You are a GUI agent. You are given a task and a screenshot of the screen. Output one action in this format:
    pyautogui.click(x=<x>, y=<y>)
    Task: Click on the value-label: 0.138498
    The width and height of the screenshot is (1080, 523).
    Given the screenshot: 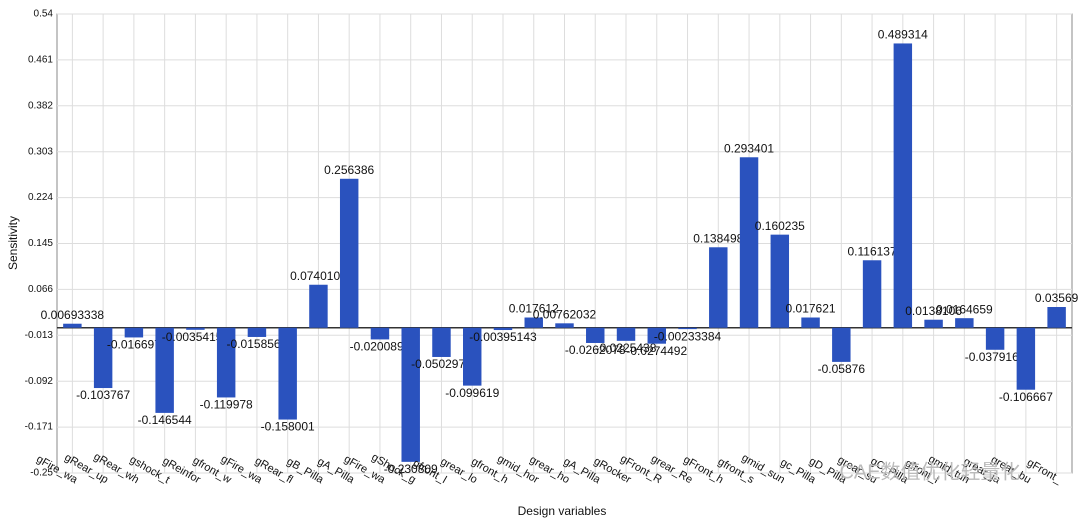 What is the action you would take?
    pyautogui.click(x=718, y=238)
    